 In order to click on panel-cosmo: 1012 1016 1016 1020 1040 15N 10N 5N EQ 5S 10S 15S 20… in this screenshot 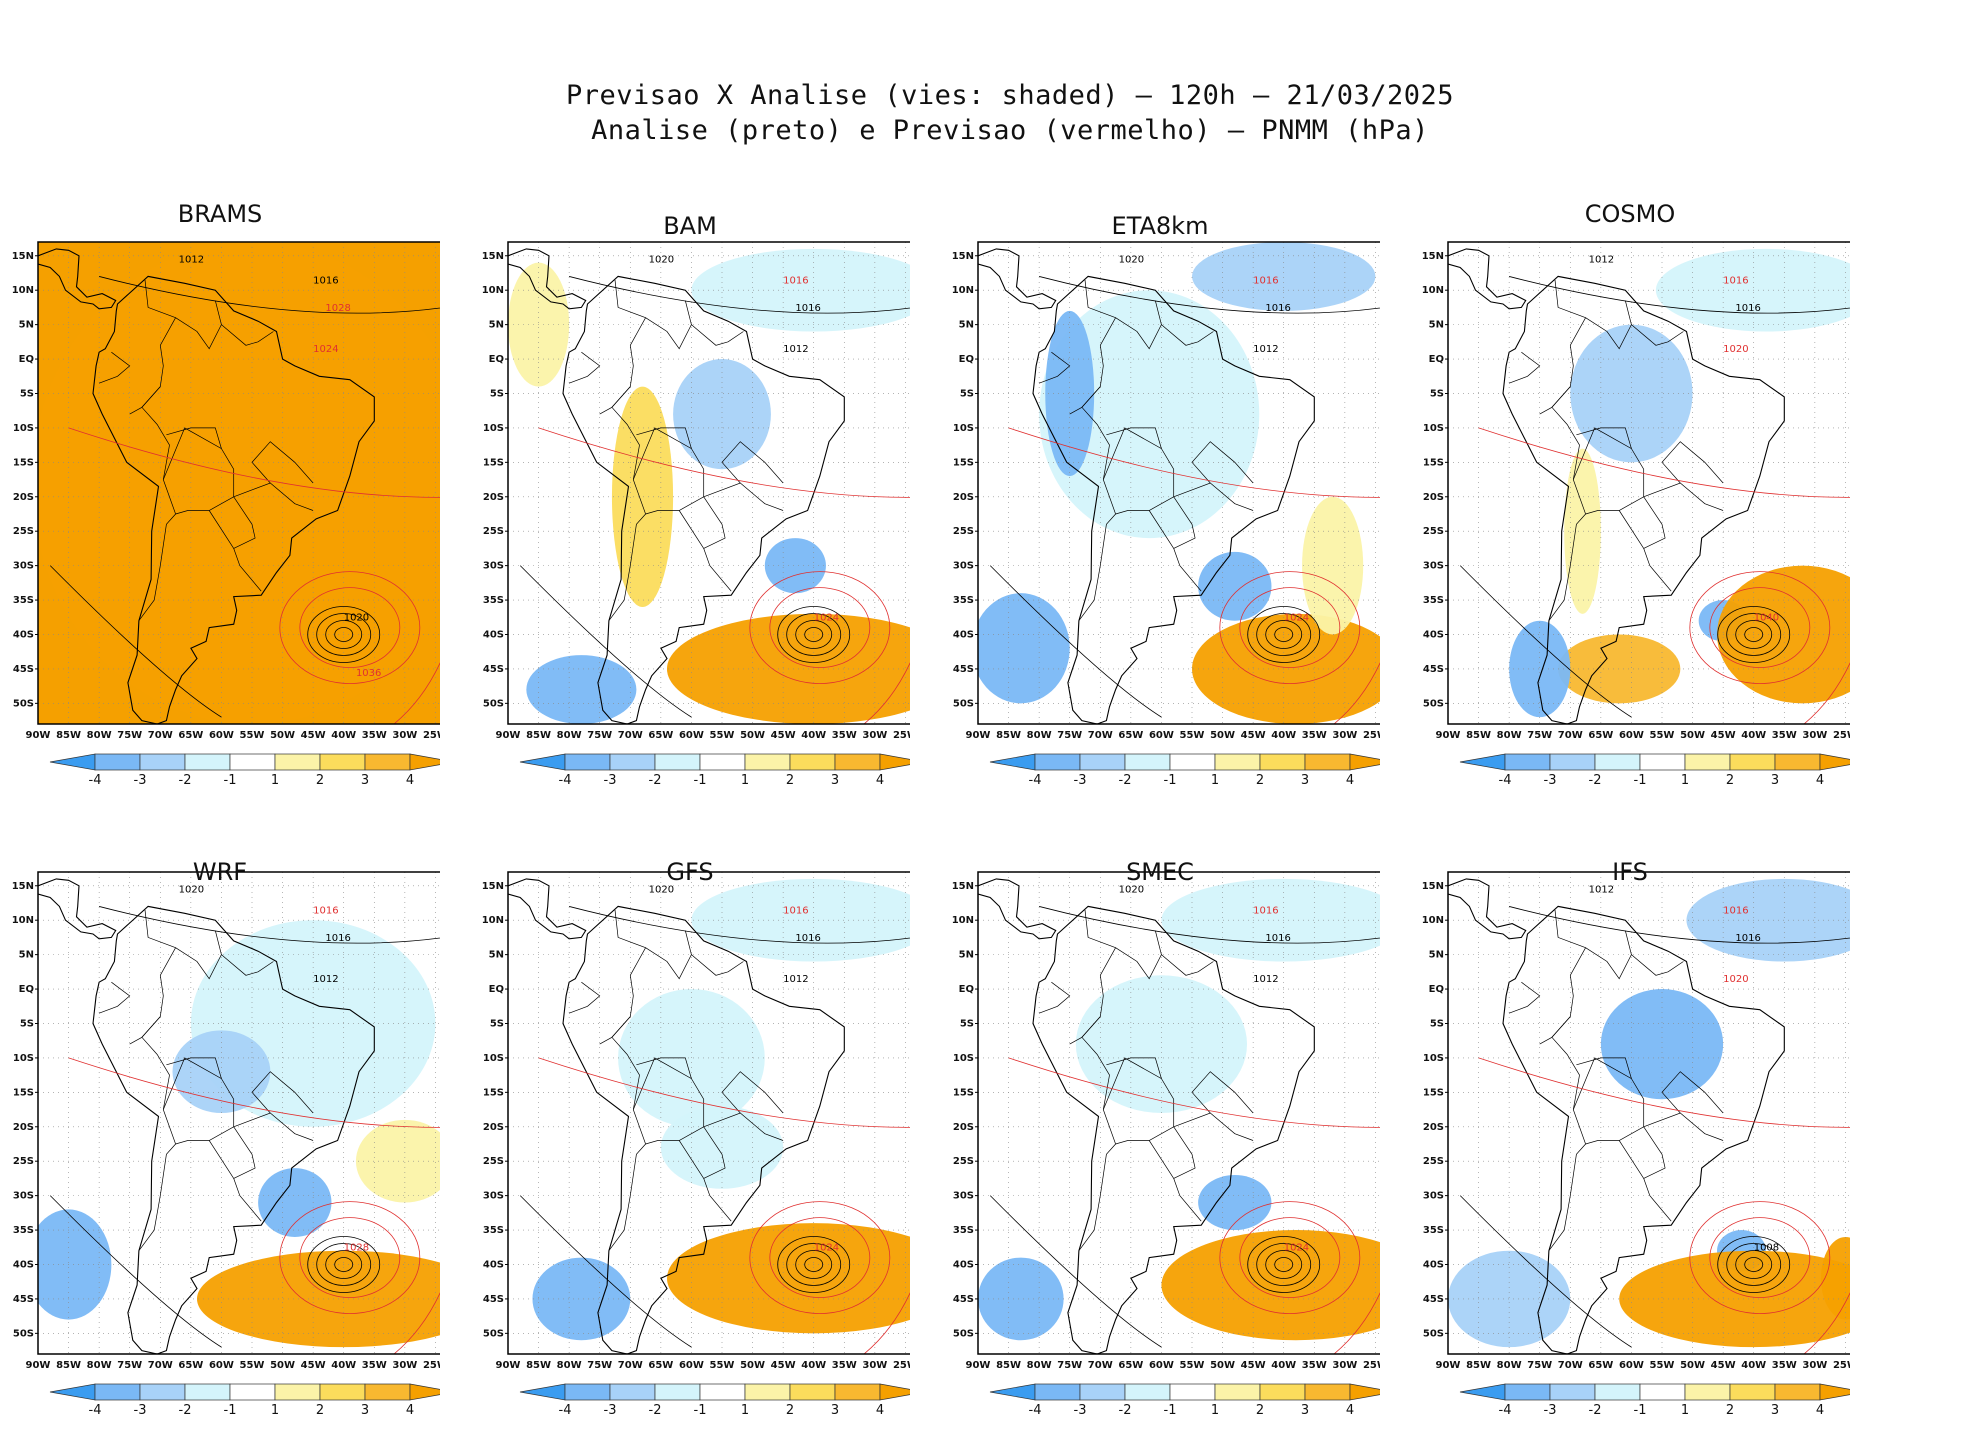, I will do `click(1630, 495)`.